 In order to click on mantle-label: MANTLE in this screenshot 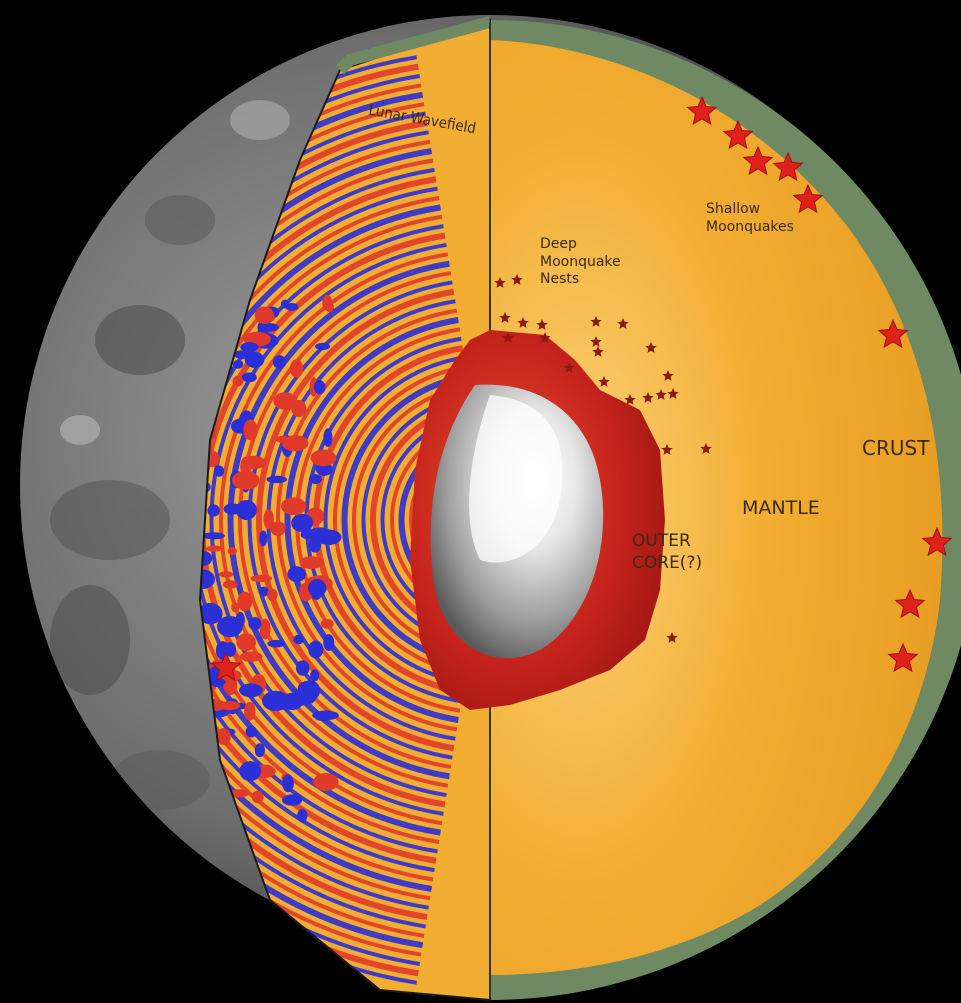, I will do `click(781, 508)`.